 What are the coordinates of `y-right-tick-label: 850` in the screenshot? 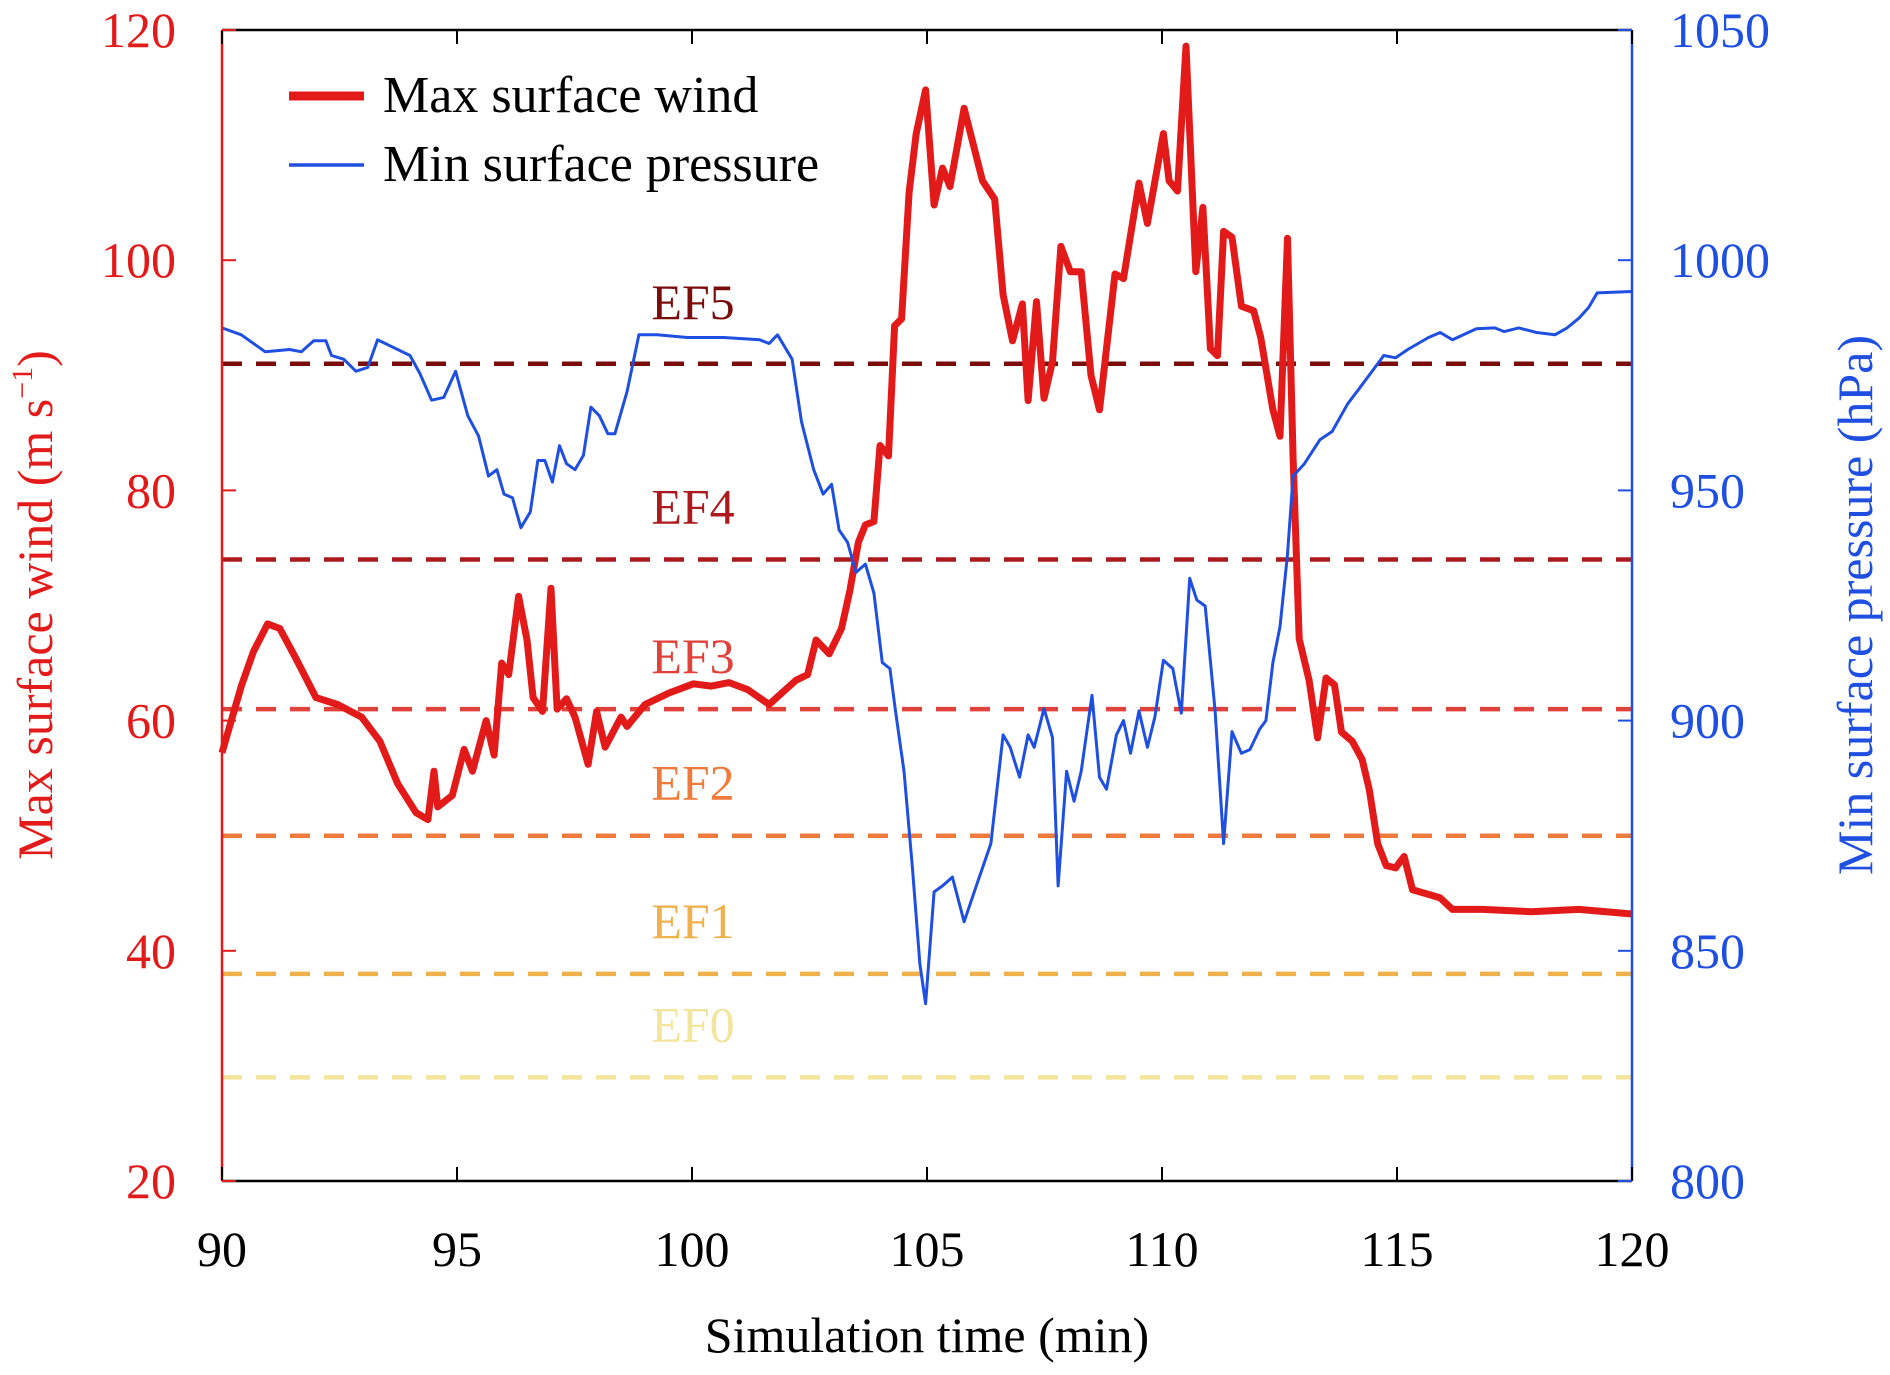 It's located at (1707, 951).